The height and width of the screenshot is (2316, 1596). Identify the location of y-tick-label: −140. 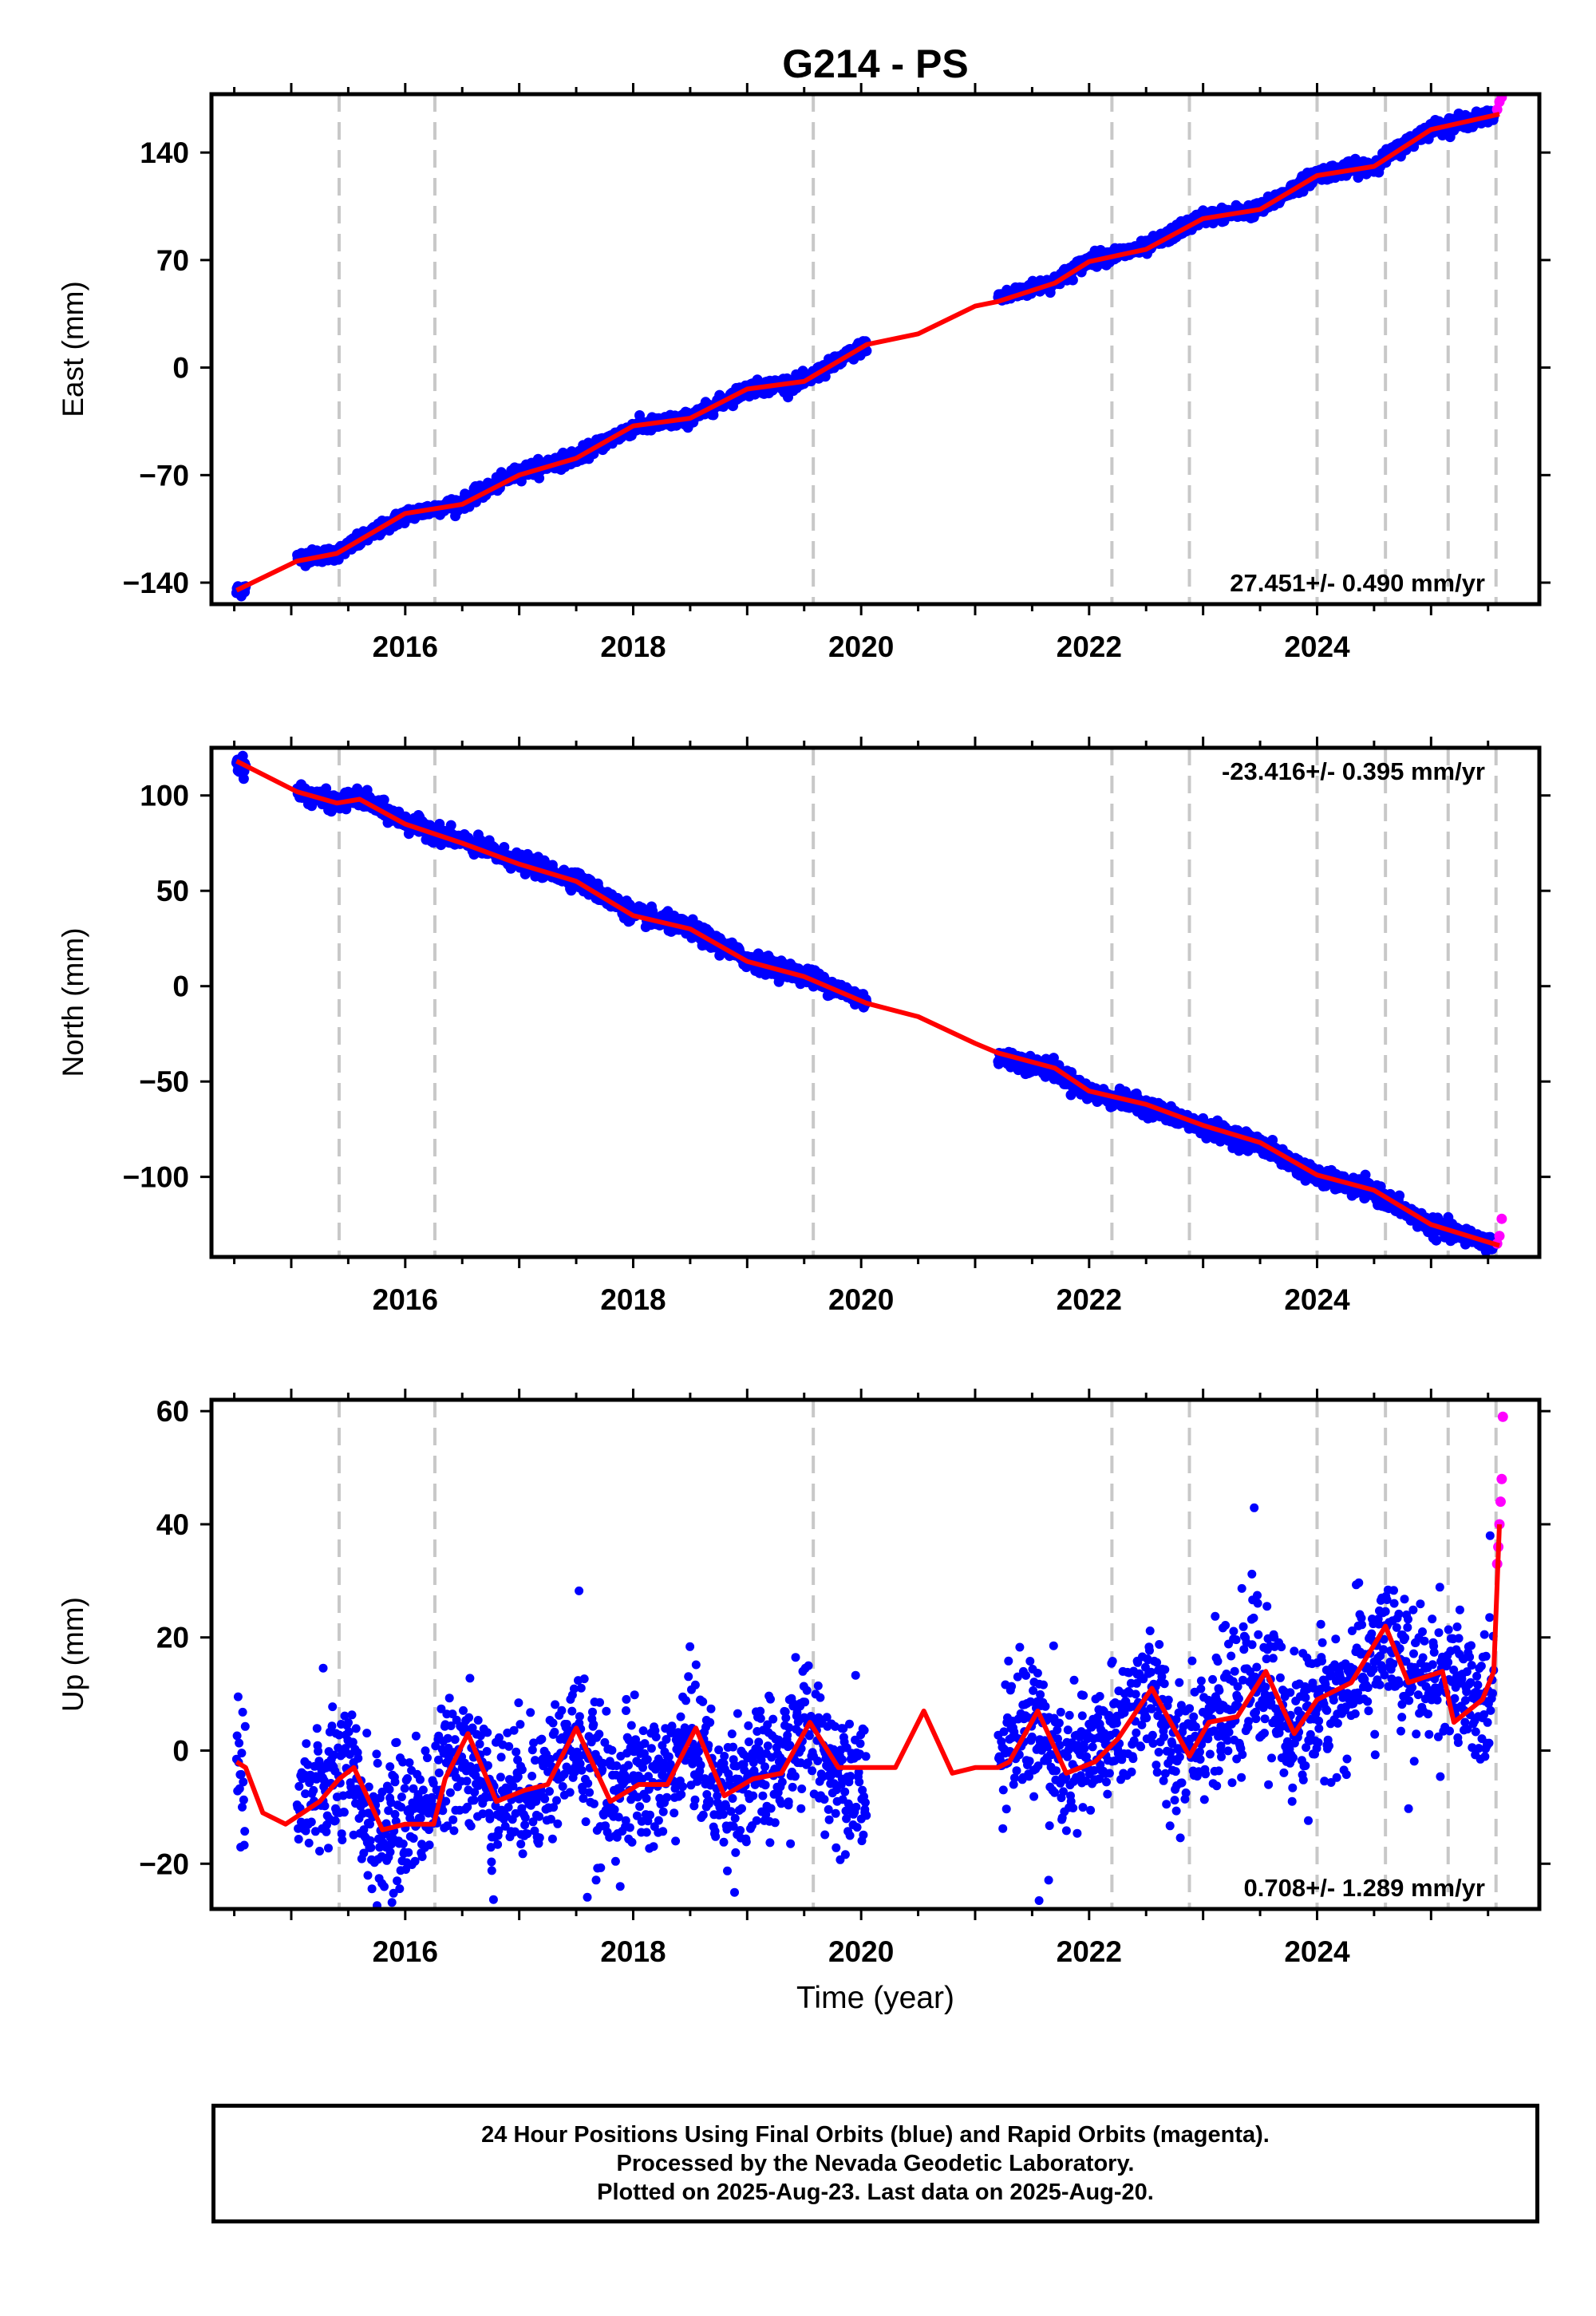
(156, 583).